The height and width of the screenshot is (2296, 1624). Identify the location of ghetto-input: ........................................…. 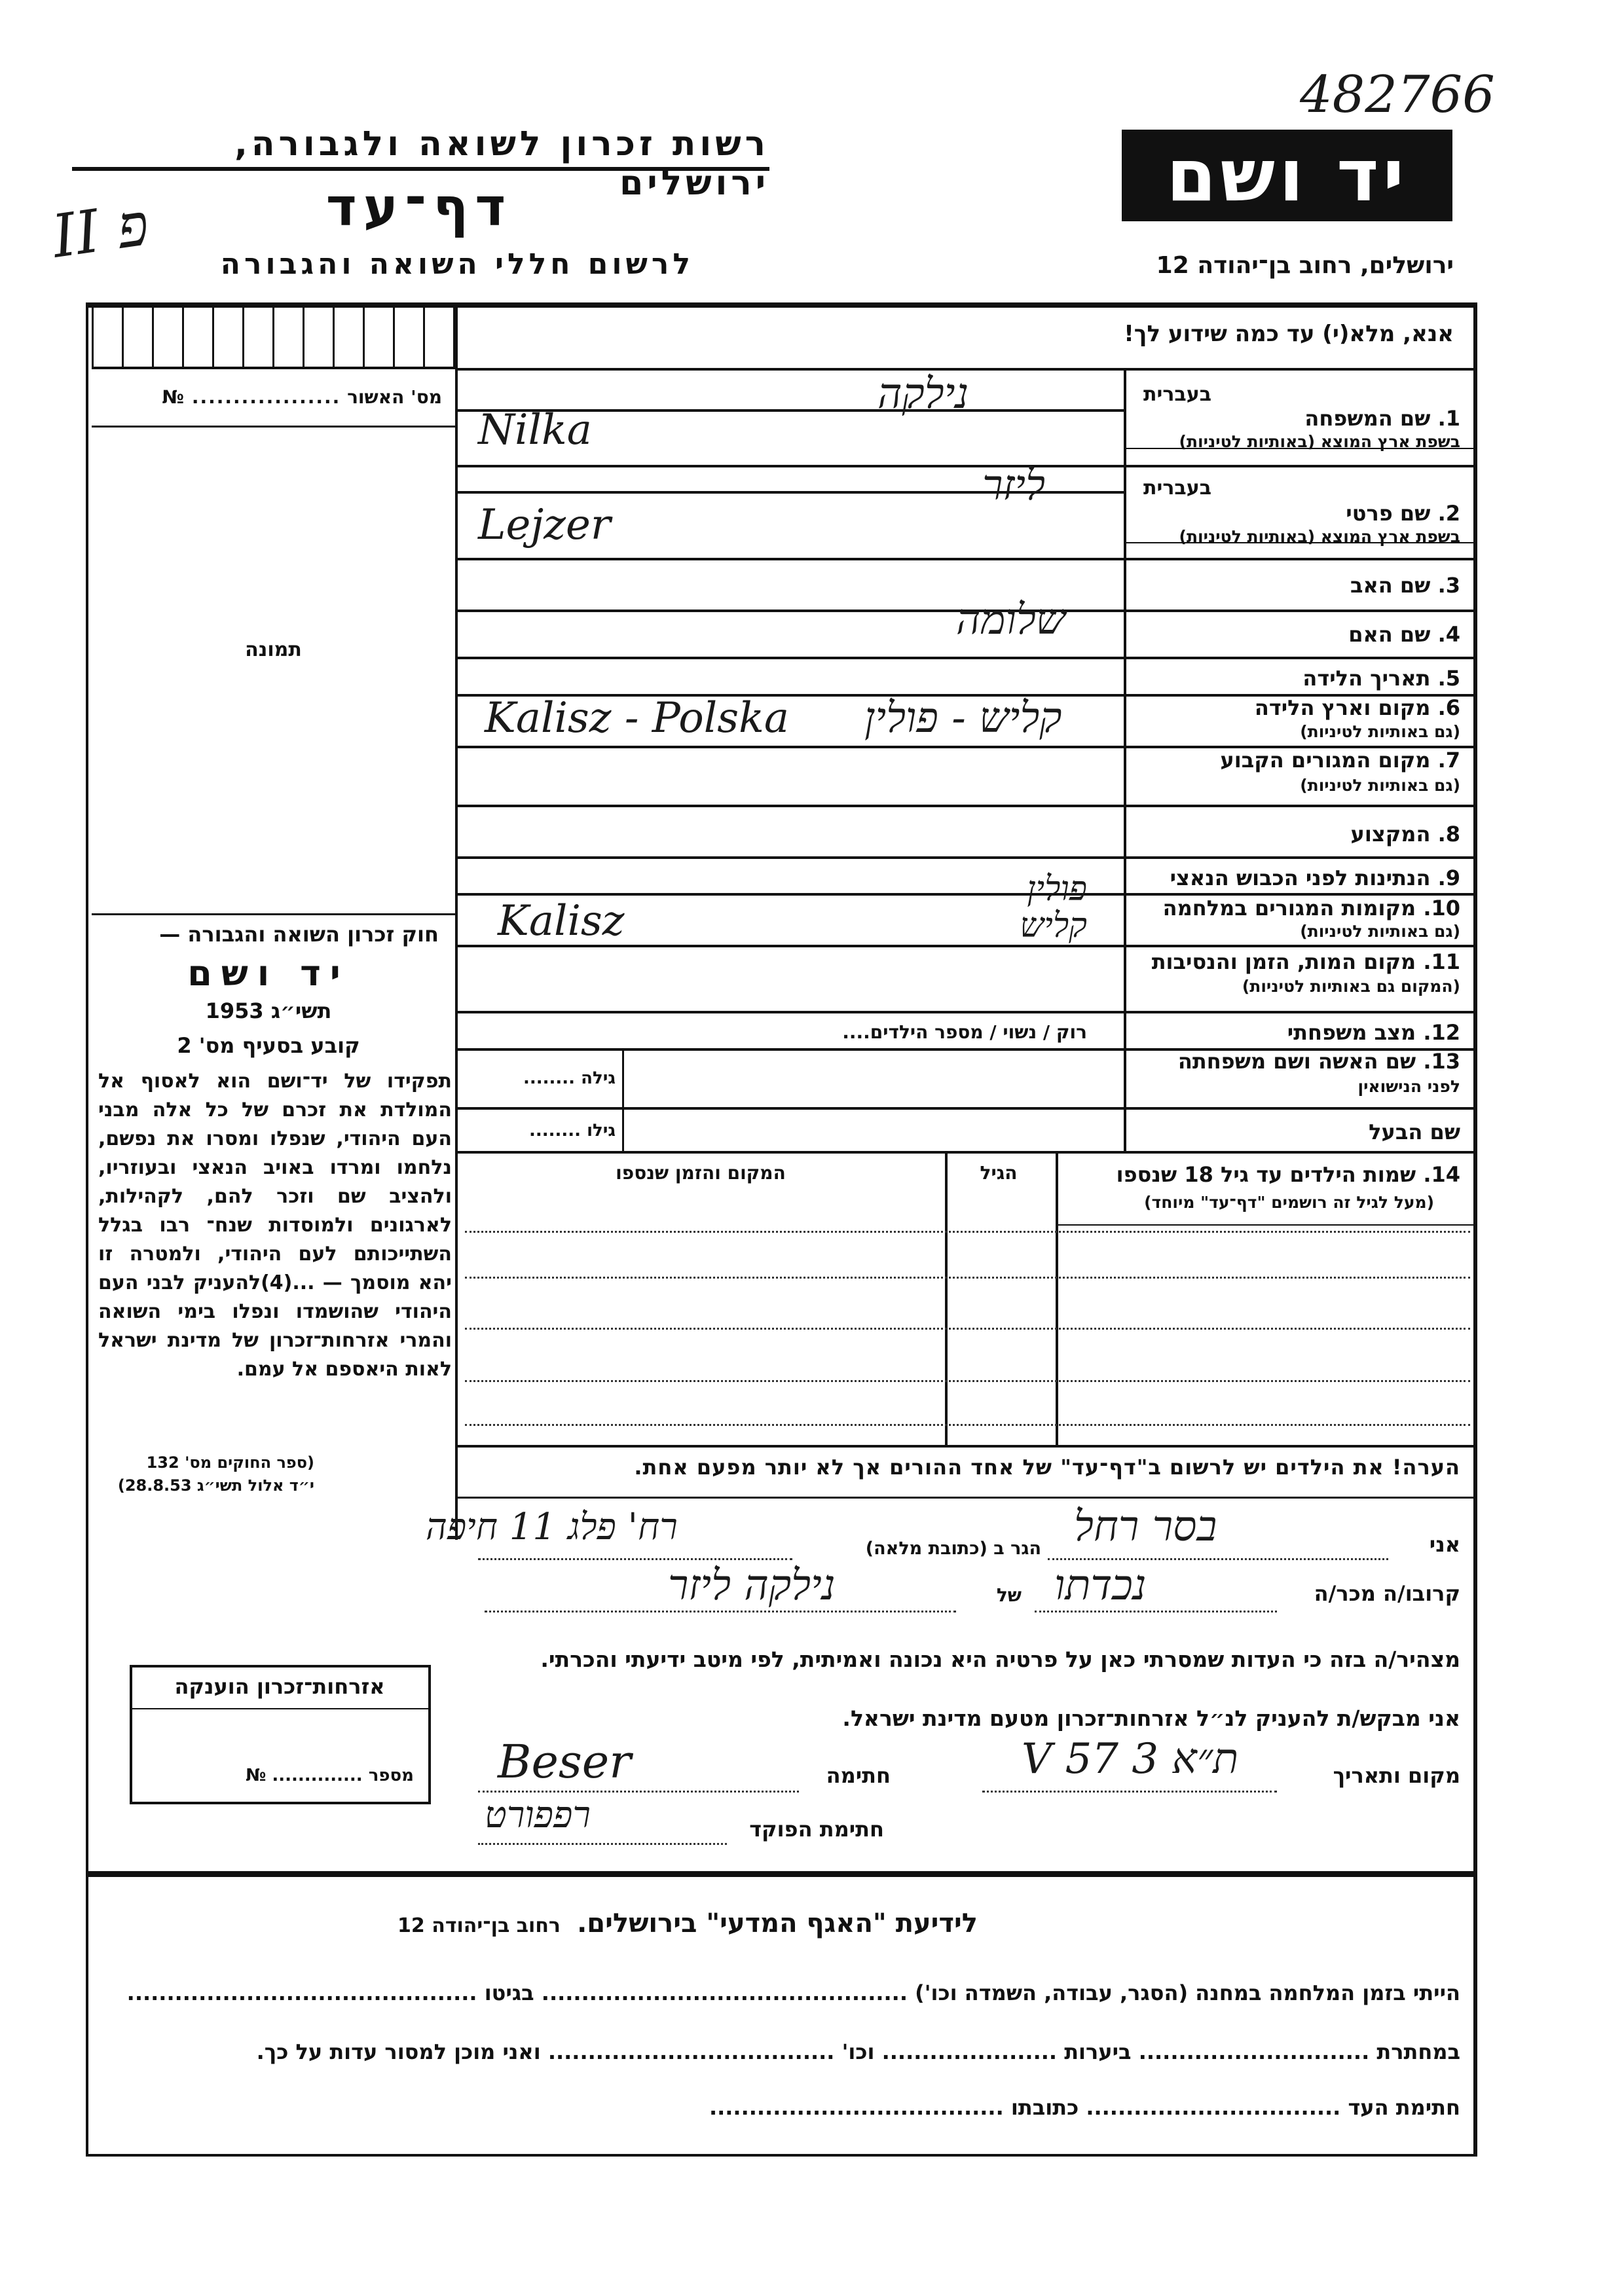
(301, 1992).